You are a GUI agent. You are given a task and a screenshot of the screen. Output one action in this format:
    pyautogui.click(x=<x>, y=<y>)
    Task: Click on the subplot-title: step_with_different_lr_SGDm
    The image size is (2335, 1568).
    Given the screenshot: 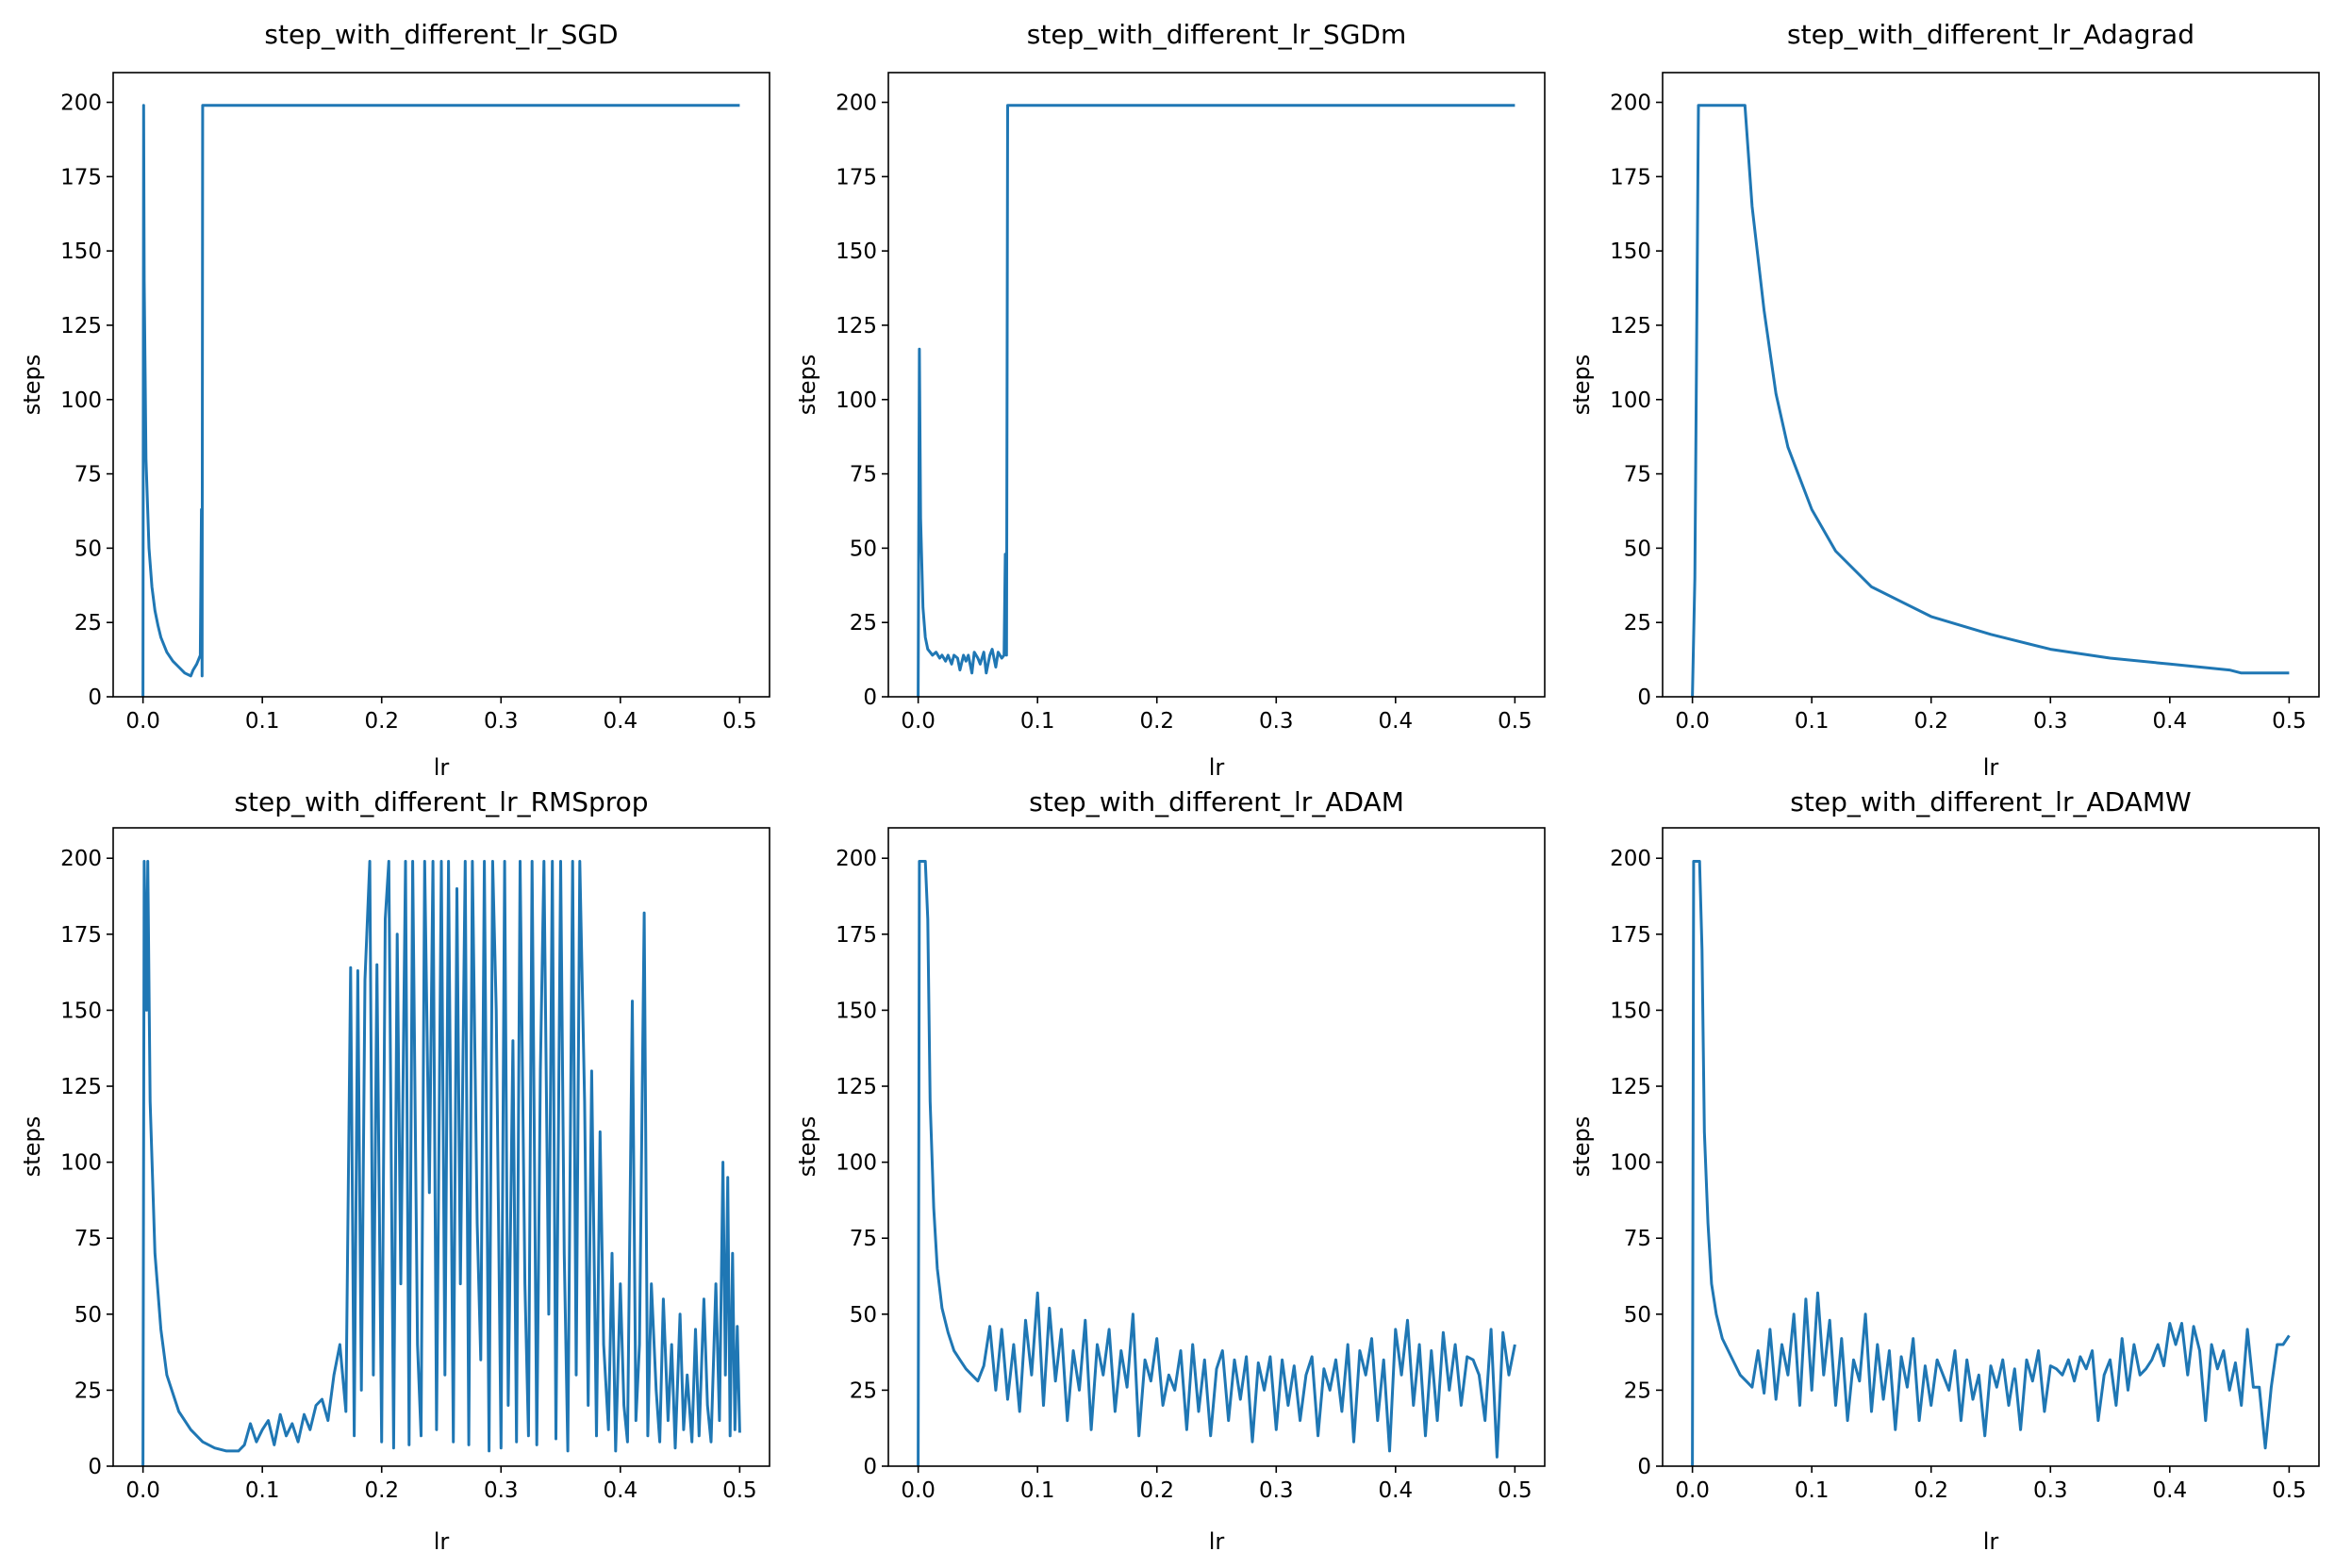 What is the action you would take?
    pyautogui.click(x=1217, y=34)
    